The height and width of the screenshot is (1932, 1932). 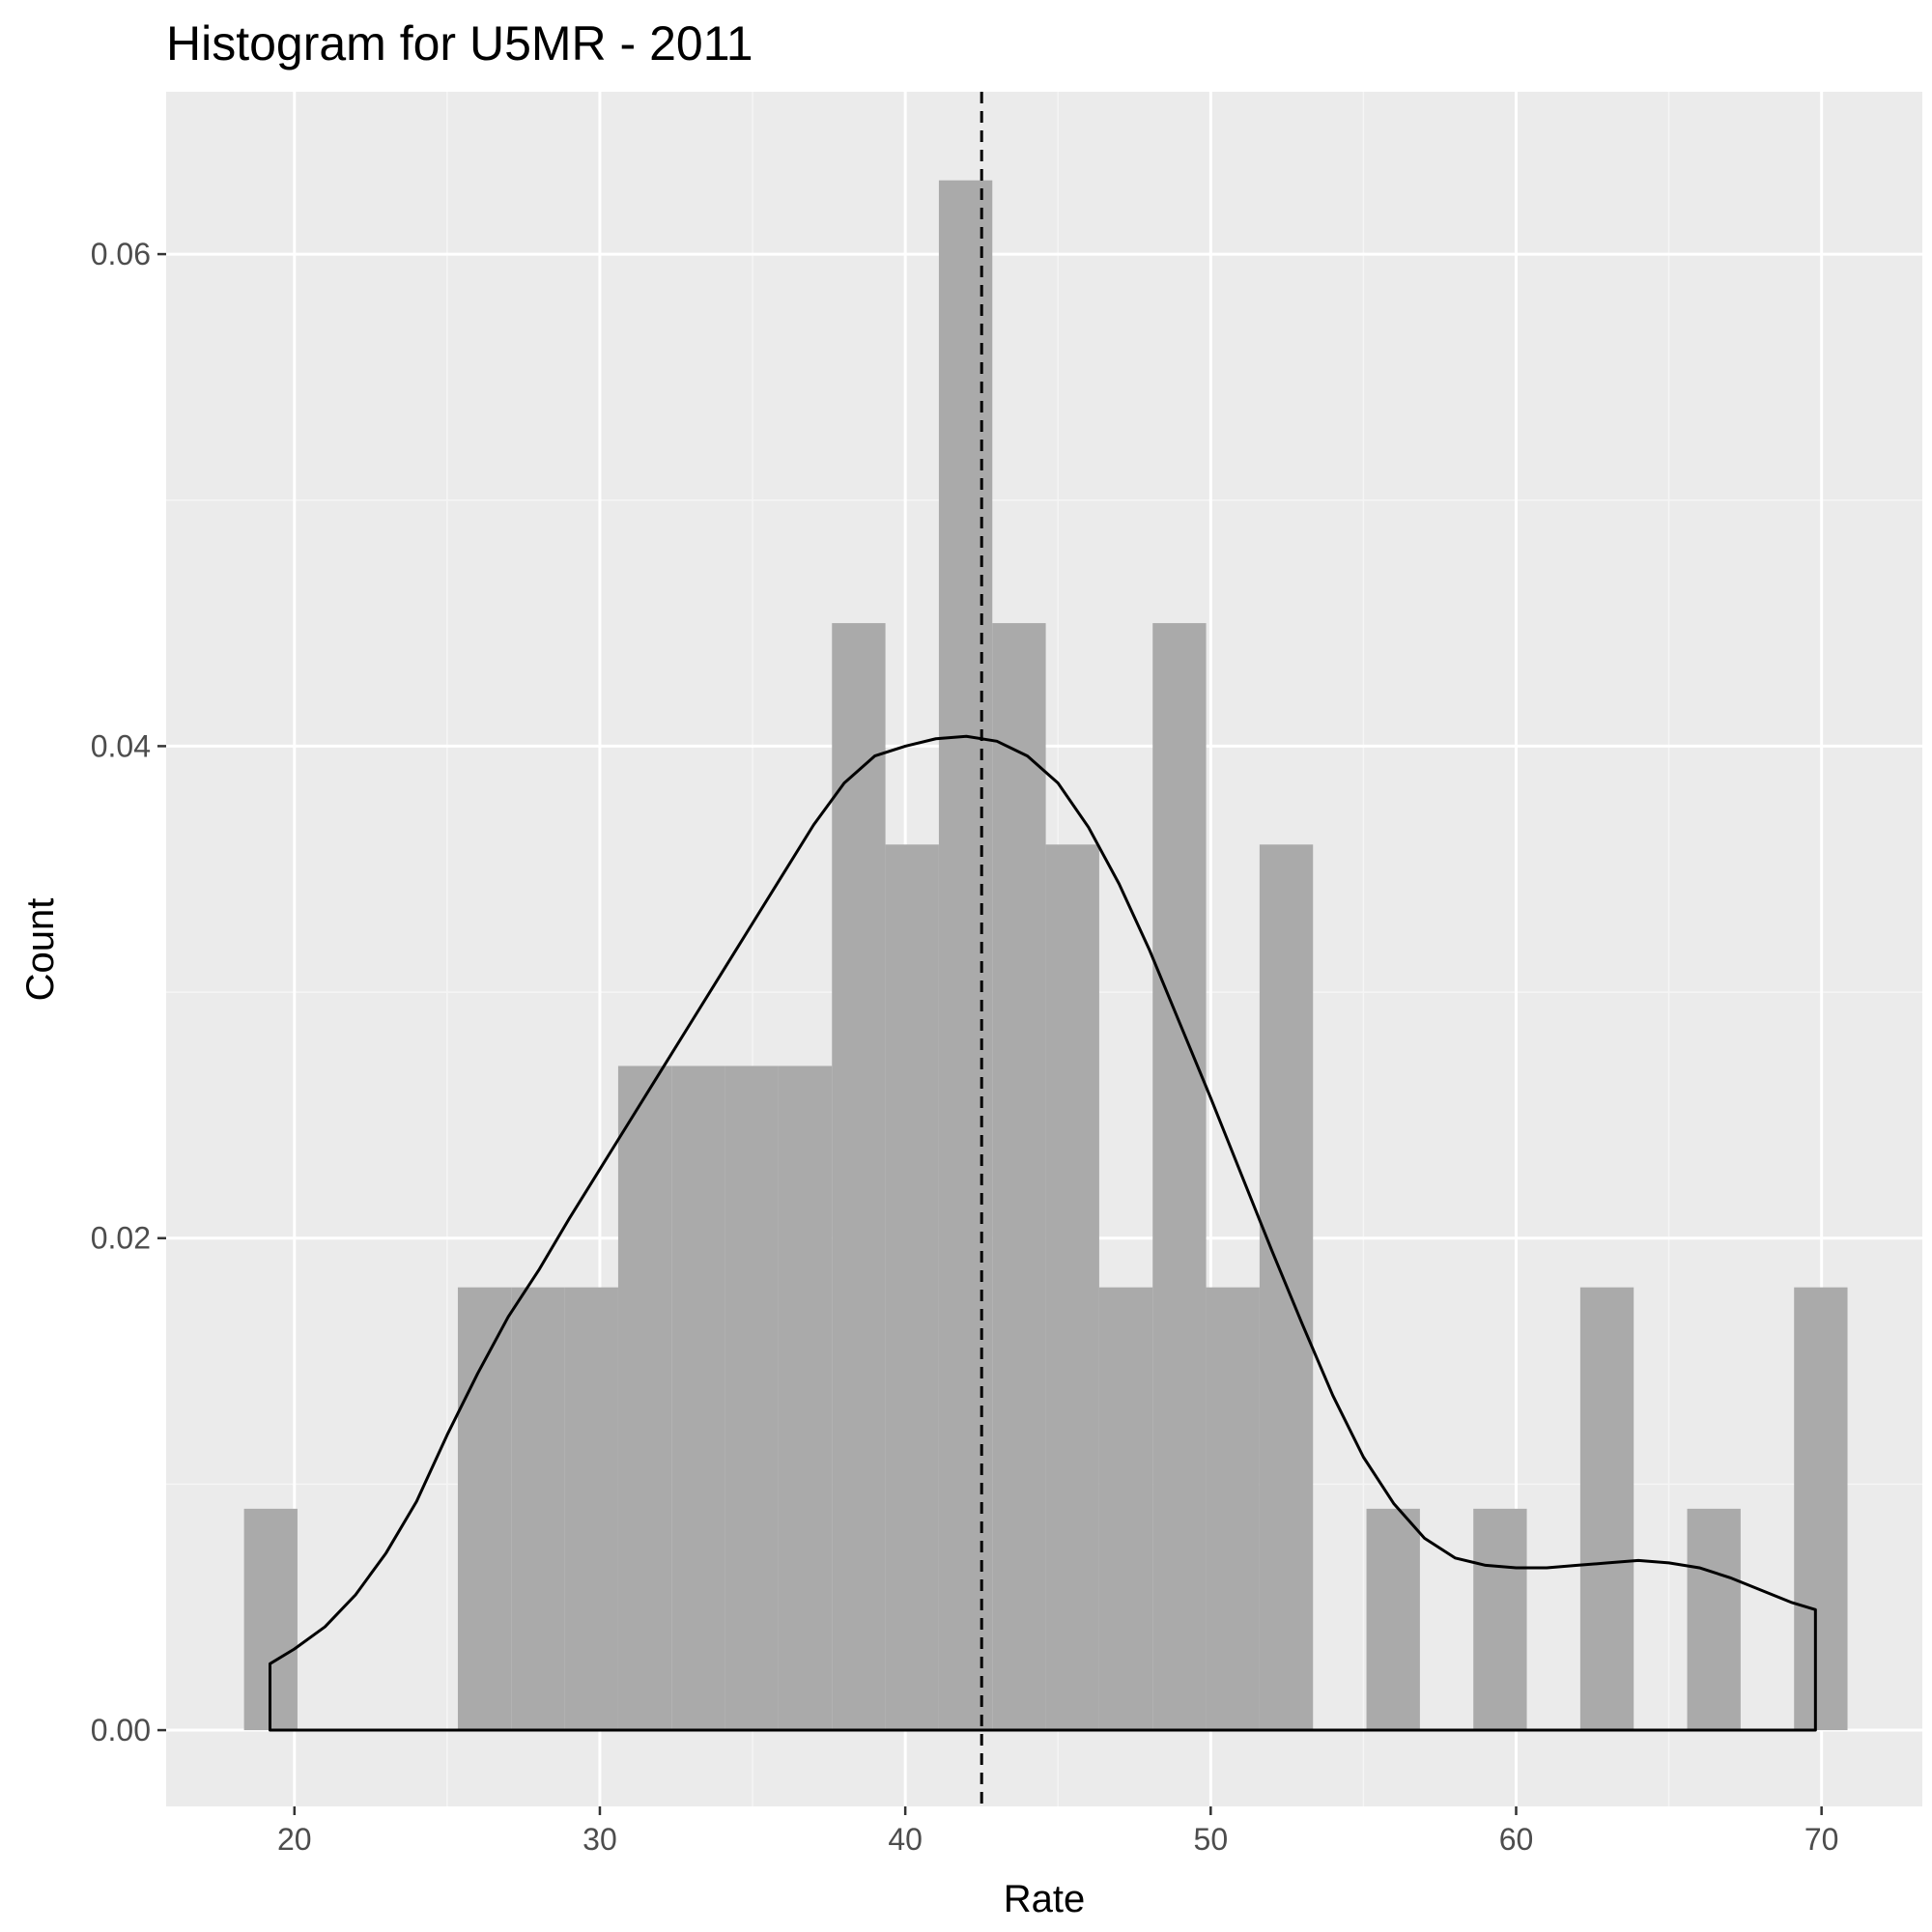 What do you see at coordinates (1516, 1839) in the screenshot?
I see `x-tick-label: 60` at bounding box center [1516, 1839].